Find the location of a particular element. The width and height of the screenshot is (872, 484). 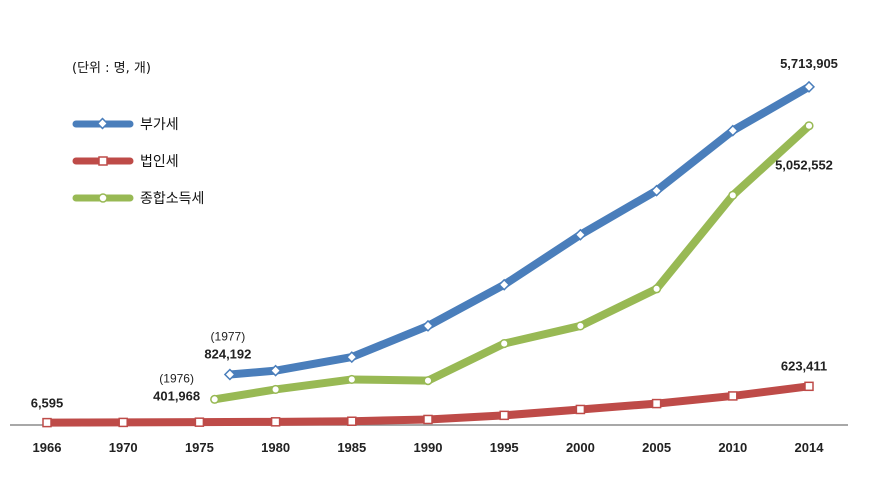

data-label-val-2014-vat: 5,713,905 is located at coordinates (809, 63).